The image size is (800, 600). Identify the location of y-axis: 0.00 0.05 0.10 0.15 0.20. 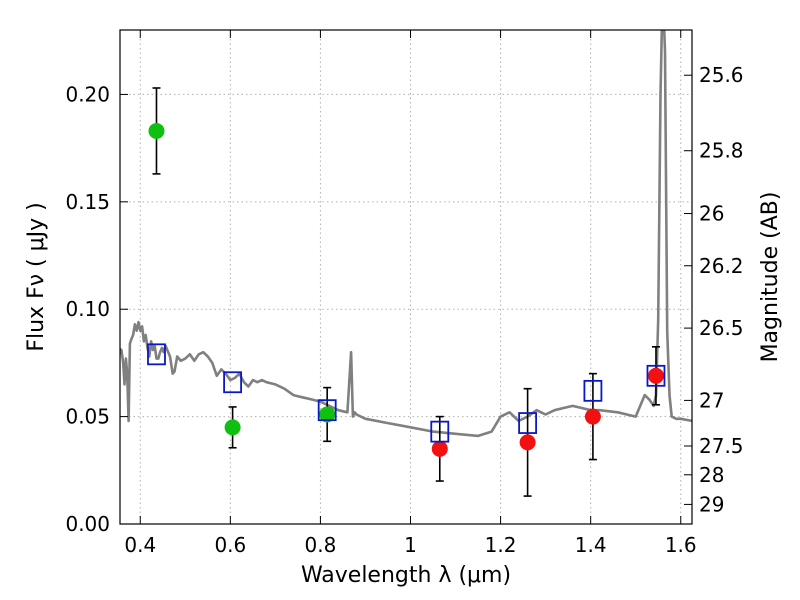
(96, 309).